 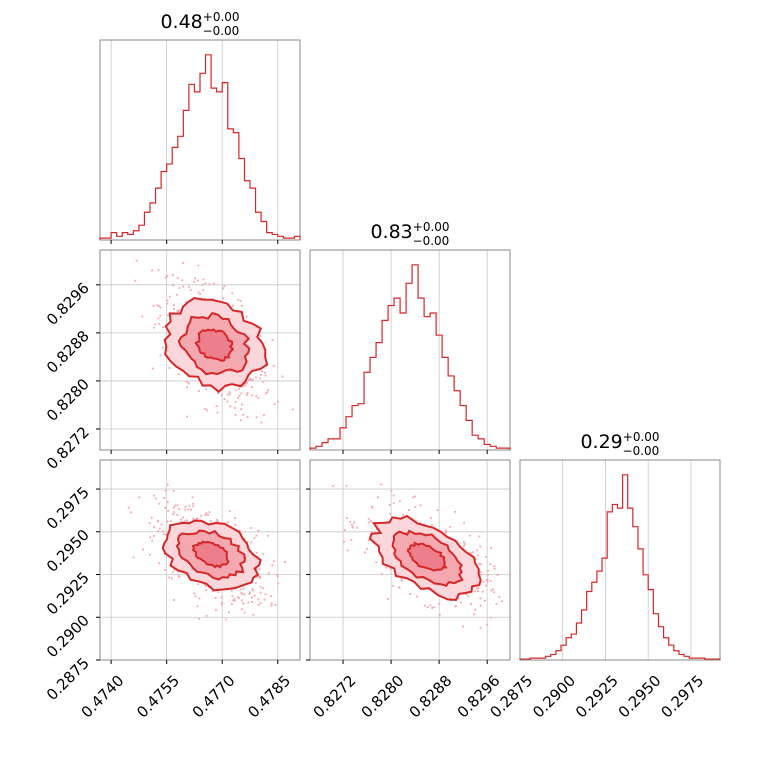 What do you see at coordinates (181, 22) in the screenshot?
I see `title-1-value: 0.48` at bounding box center [181, 22].